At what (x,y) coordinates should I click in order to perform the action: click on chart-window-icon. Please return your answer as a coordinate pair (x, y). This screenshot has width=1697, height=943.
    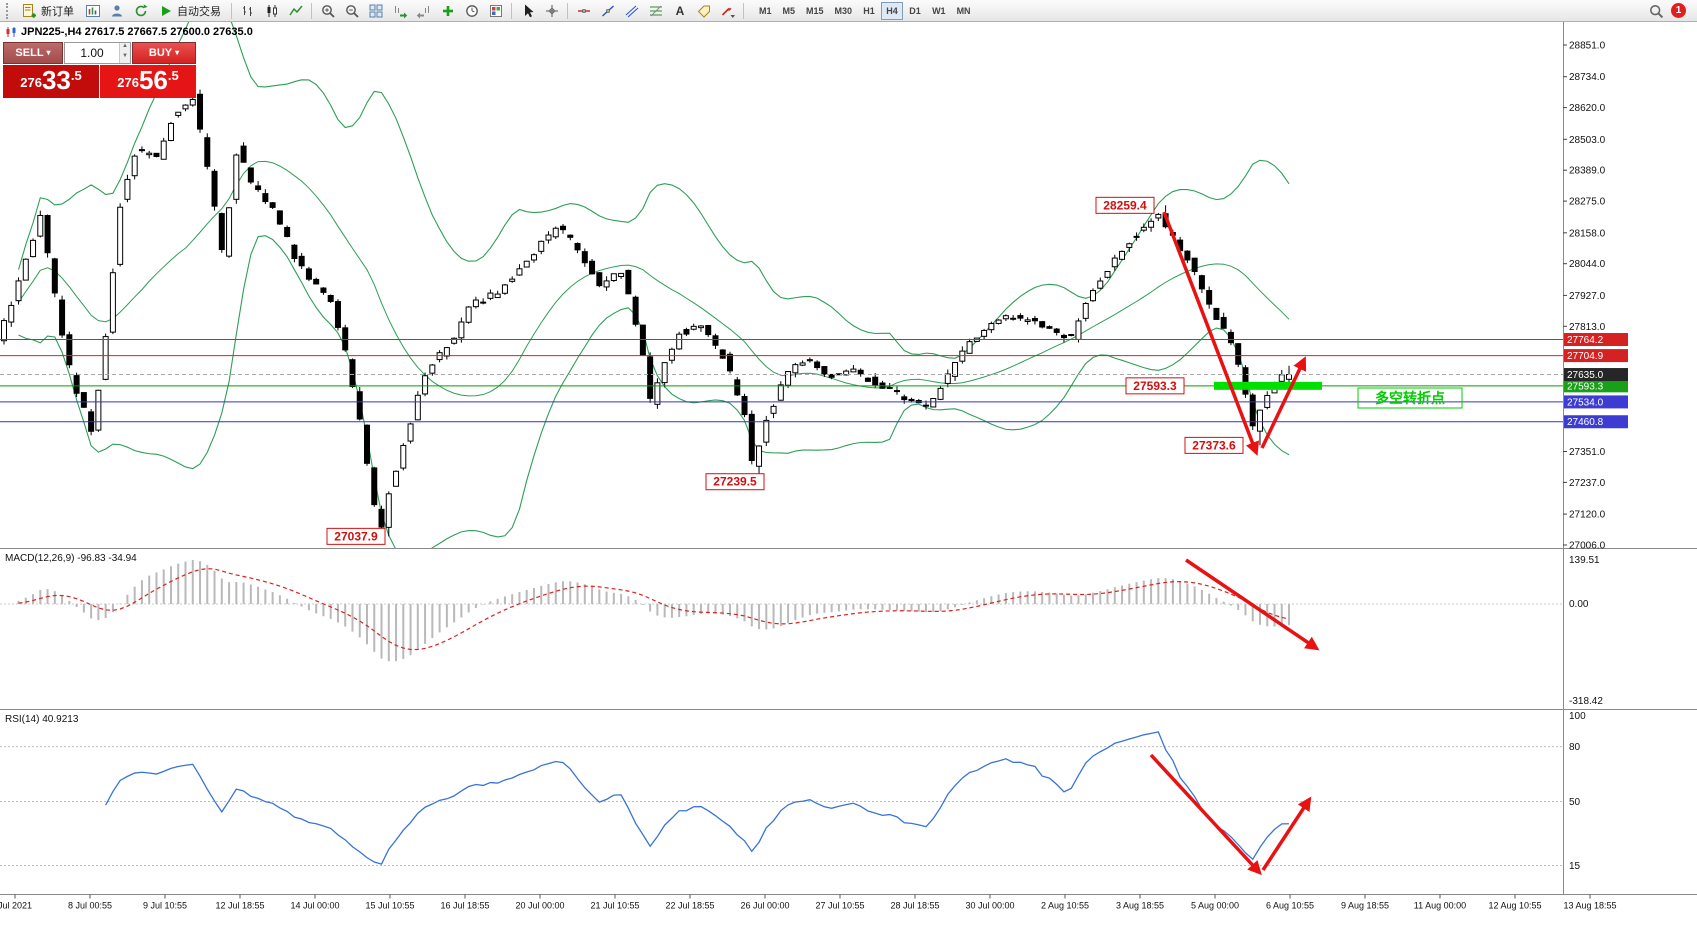
    Looking at the image, I should click on (92, 10).